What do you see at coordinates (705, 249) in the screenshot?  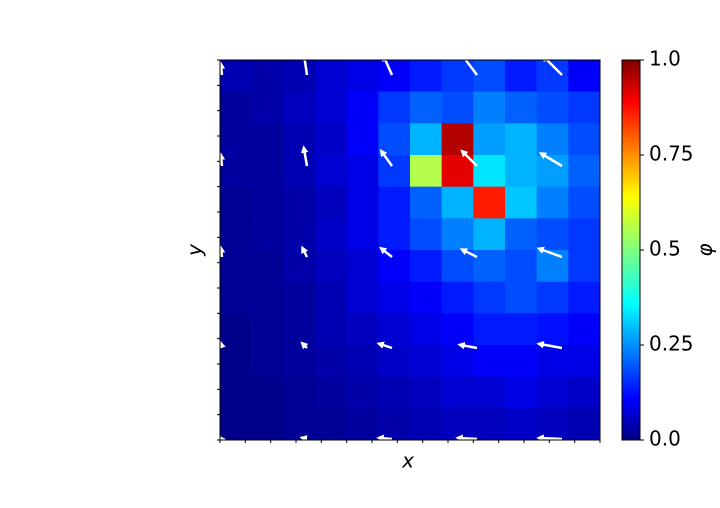 I see `colorbar-label: φ` at bounding box center [705, 249].